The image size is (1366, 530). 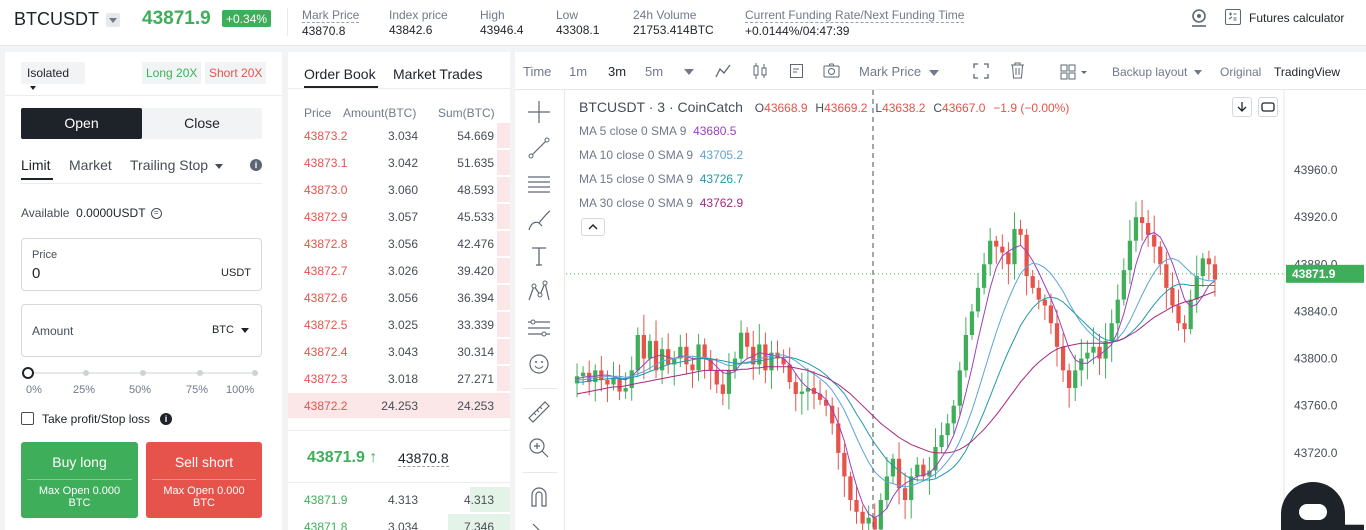 I want to click on chat-icon, so click(x=1313, y=512).